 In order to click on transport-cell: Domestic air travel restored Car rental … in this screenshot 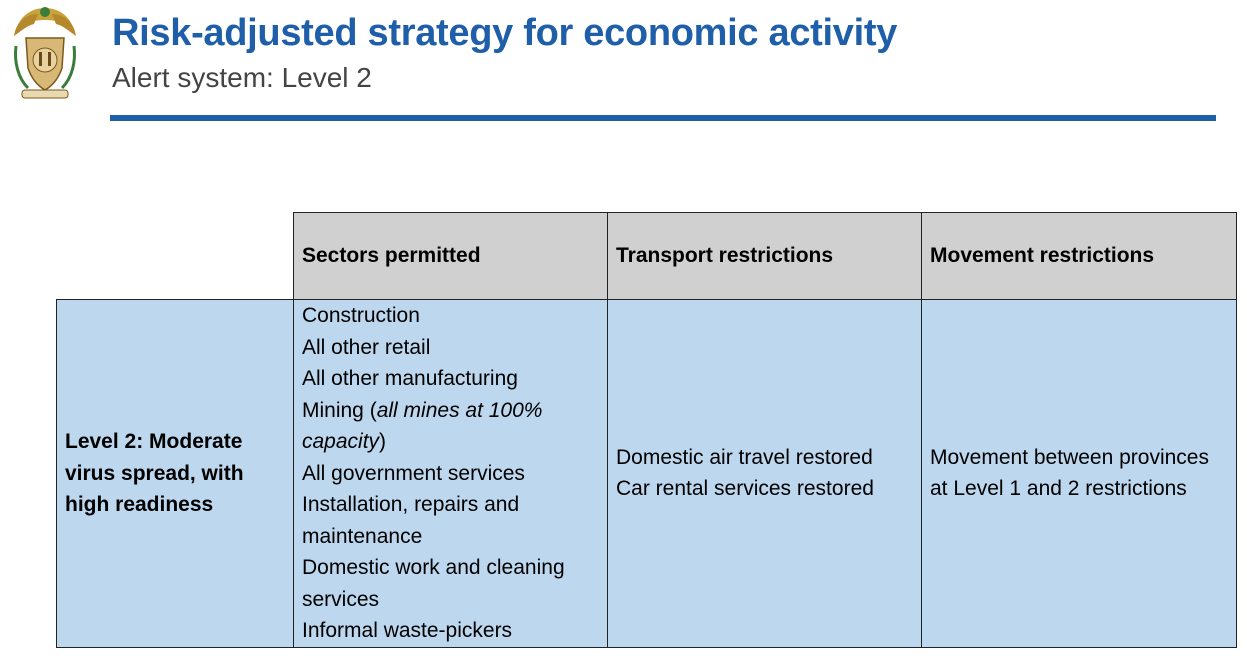, I will do `click(764, 473)`.